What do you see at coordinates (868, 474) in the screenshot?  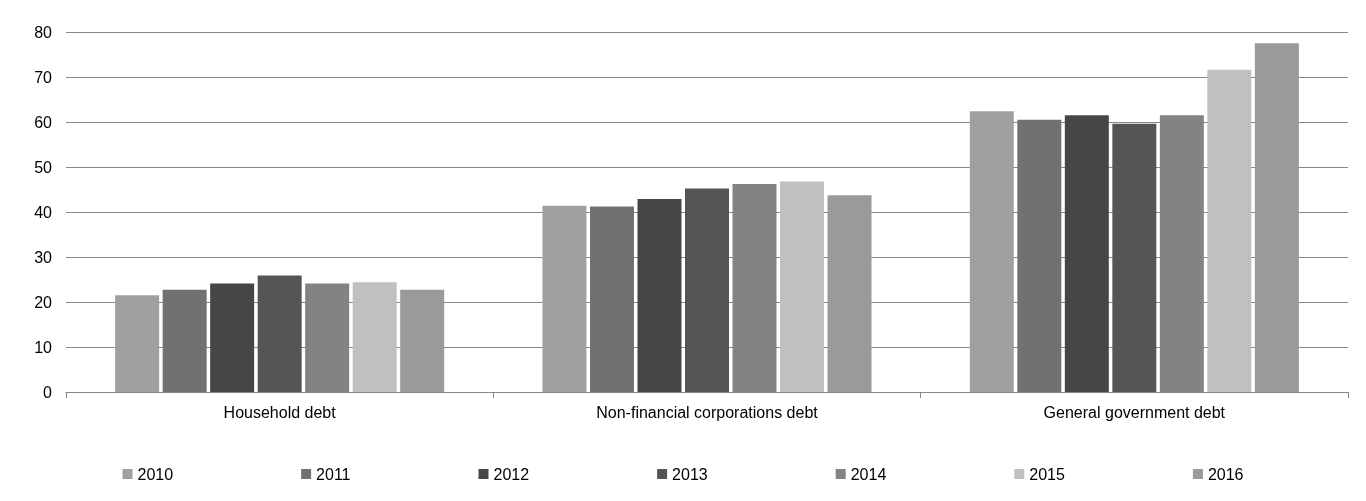 I see `legend-label: 2014` at bounding box center [868, 474].